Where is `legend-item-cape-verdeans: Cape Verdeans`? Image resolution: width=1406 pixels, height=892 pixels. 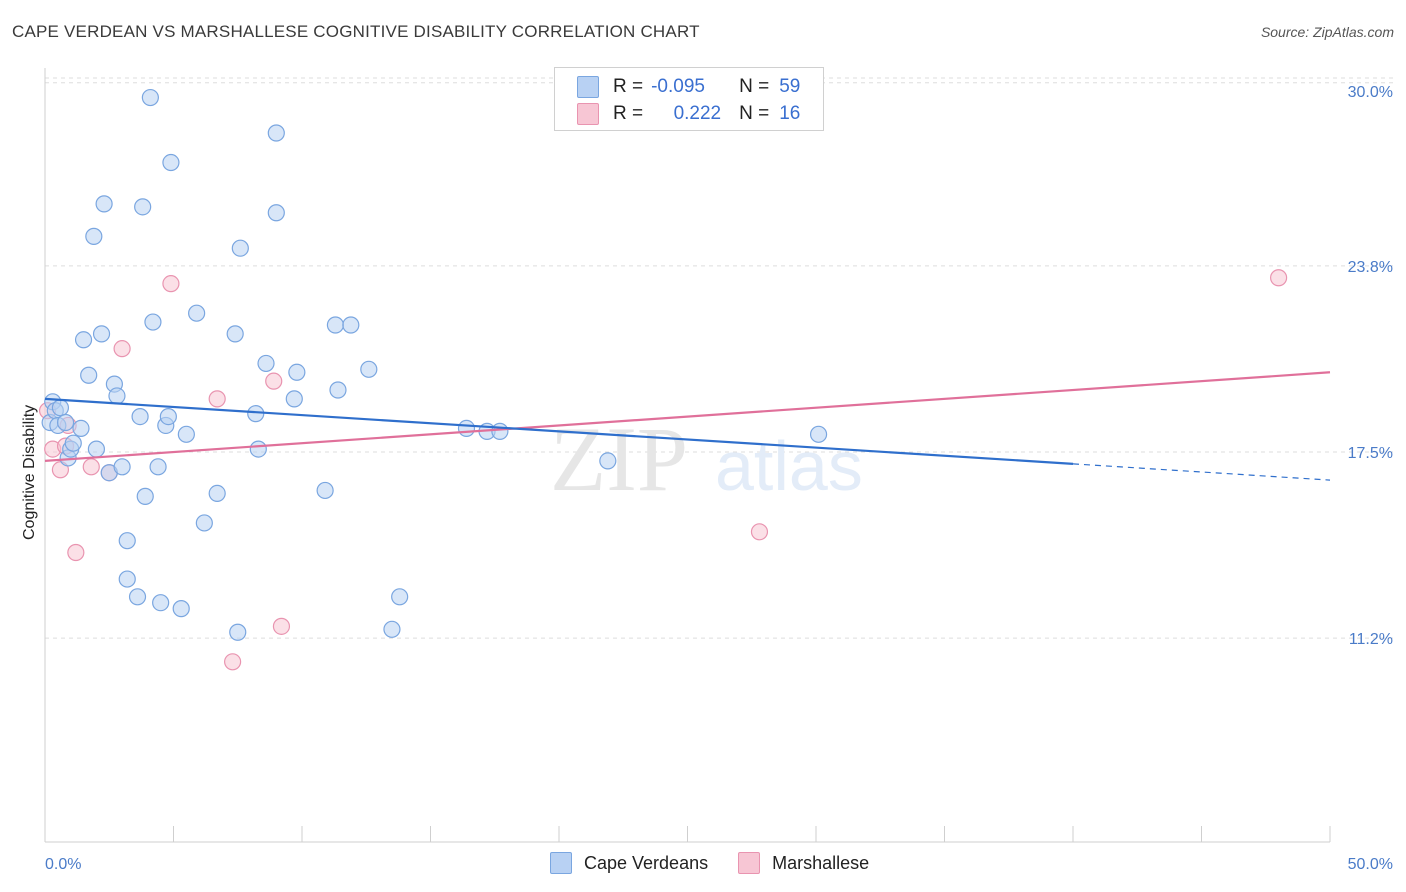 legend-item-cape-verdeans: Cape Verdeans is located at coordinates (629, 863).